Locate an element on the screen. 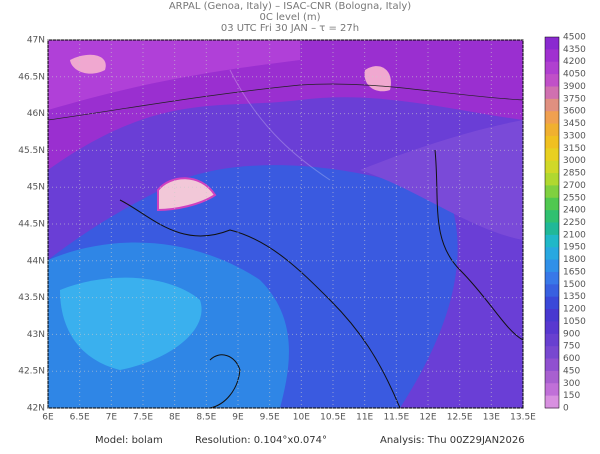  lon-label: 8.5E is located at coordinates (206, 418).